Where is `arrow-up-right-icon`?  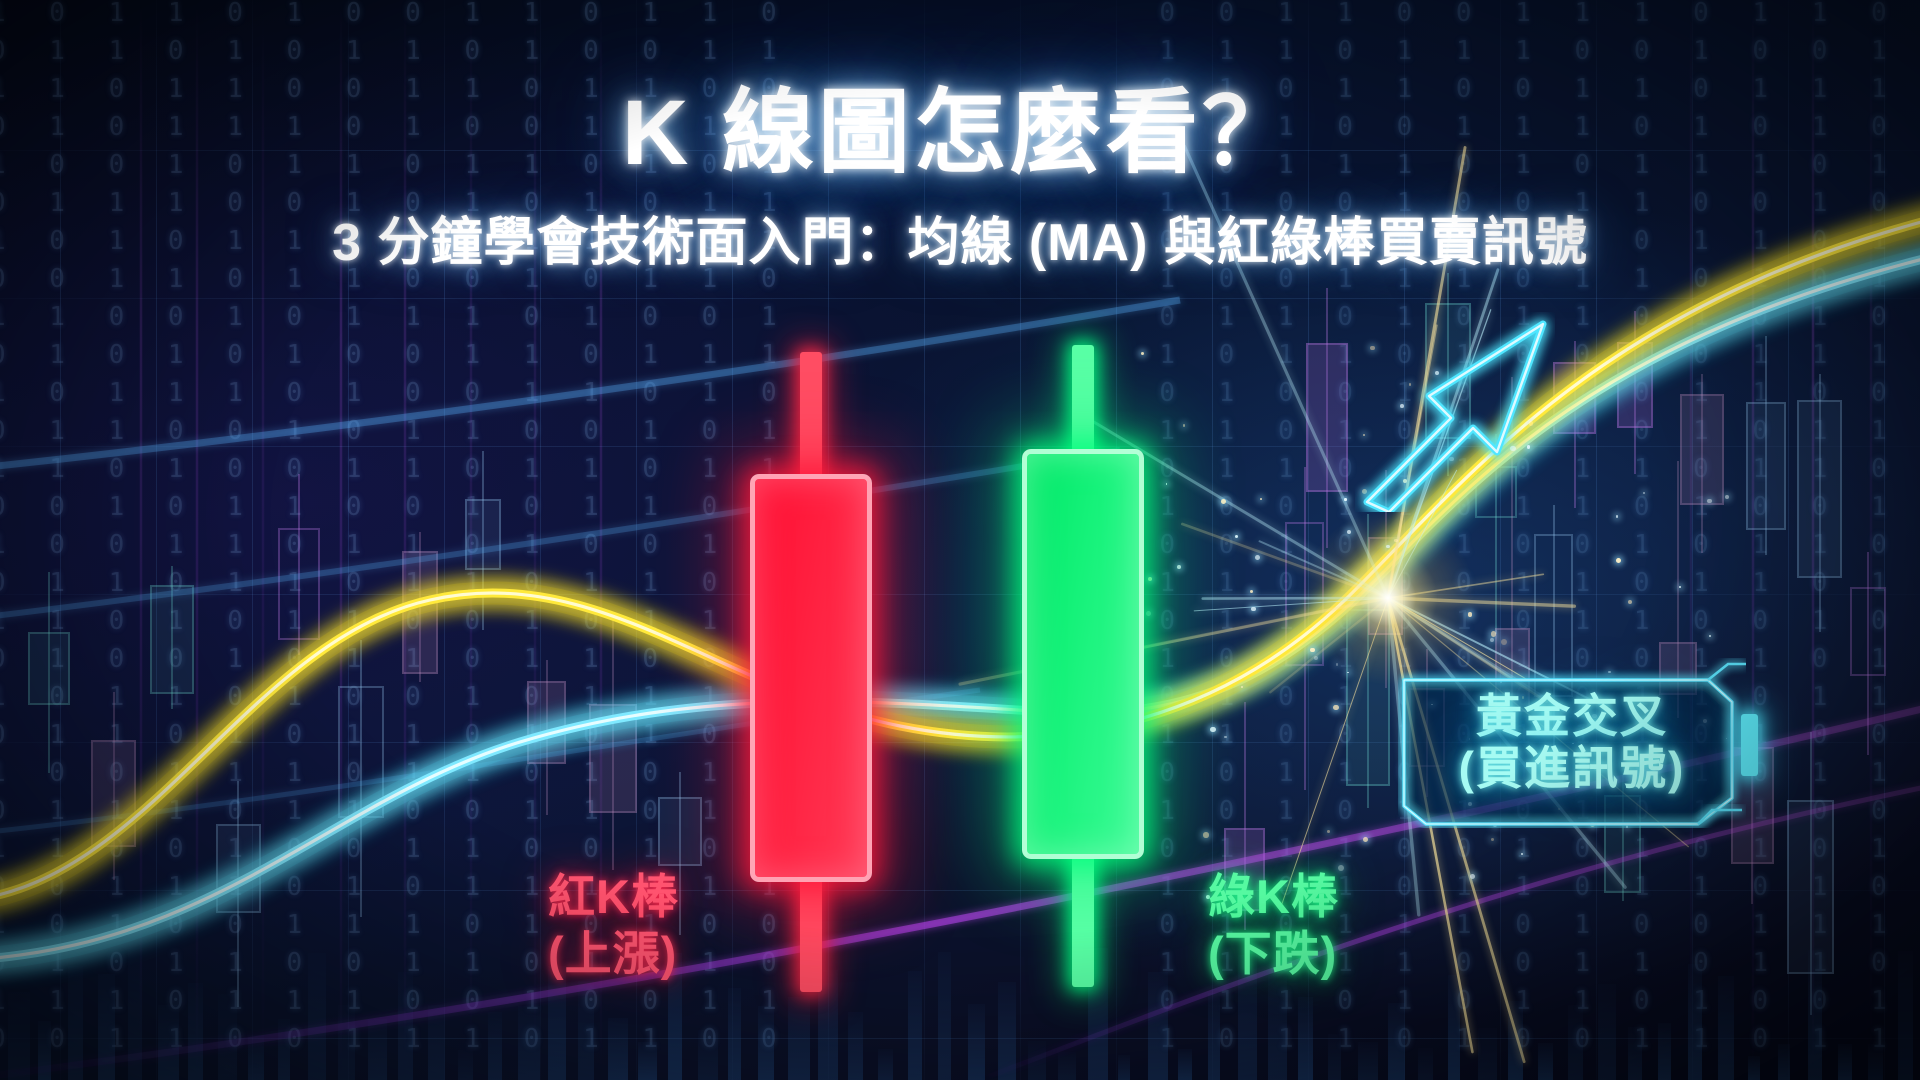
arrow-up-right-icon is located at coordinates (1455, 416).